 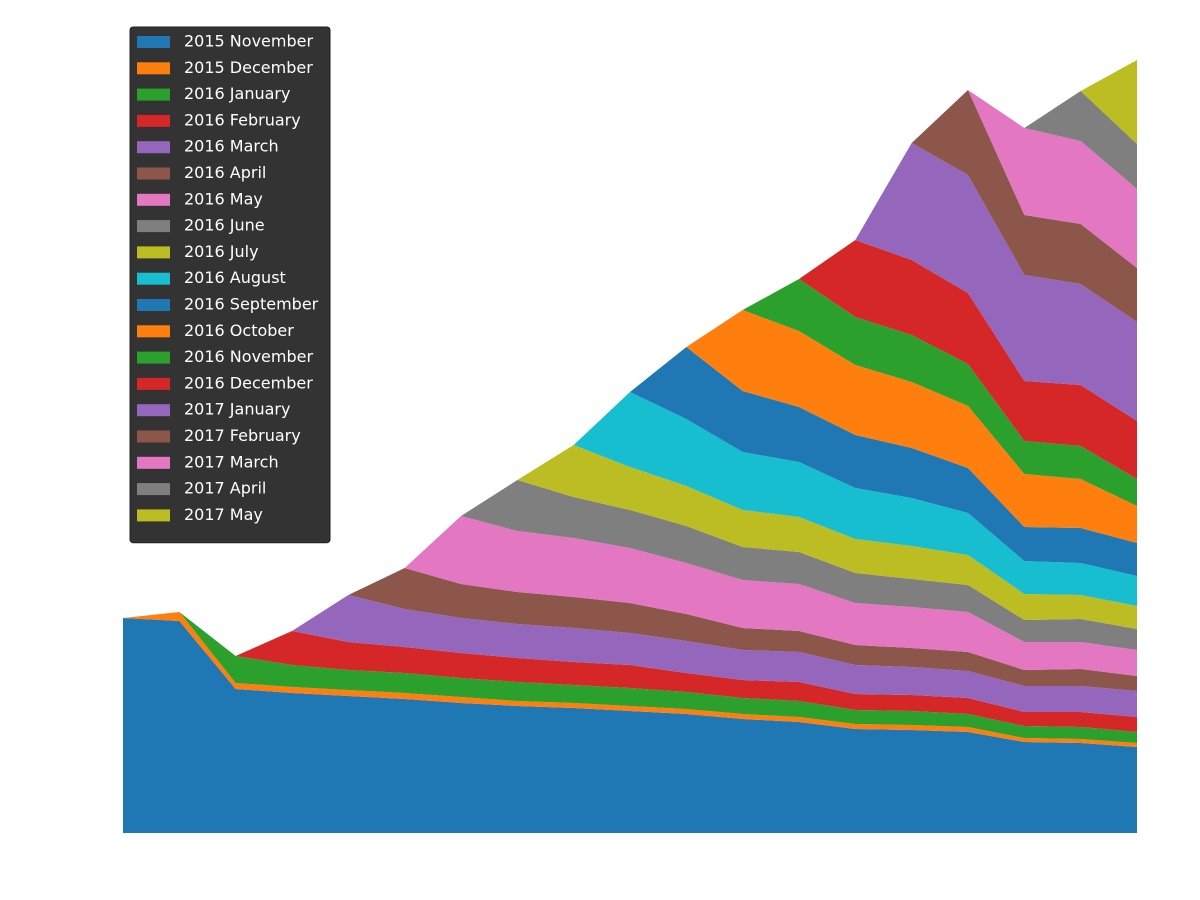 I want to click on legend-label: 2016 November, so click(x=248, y=356).